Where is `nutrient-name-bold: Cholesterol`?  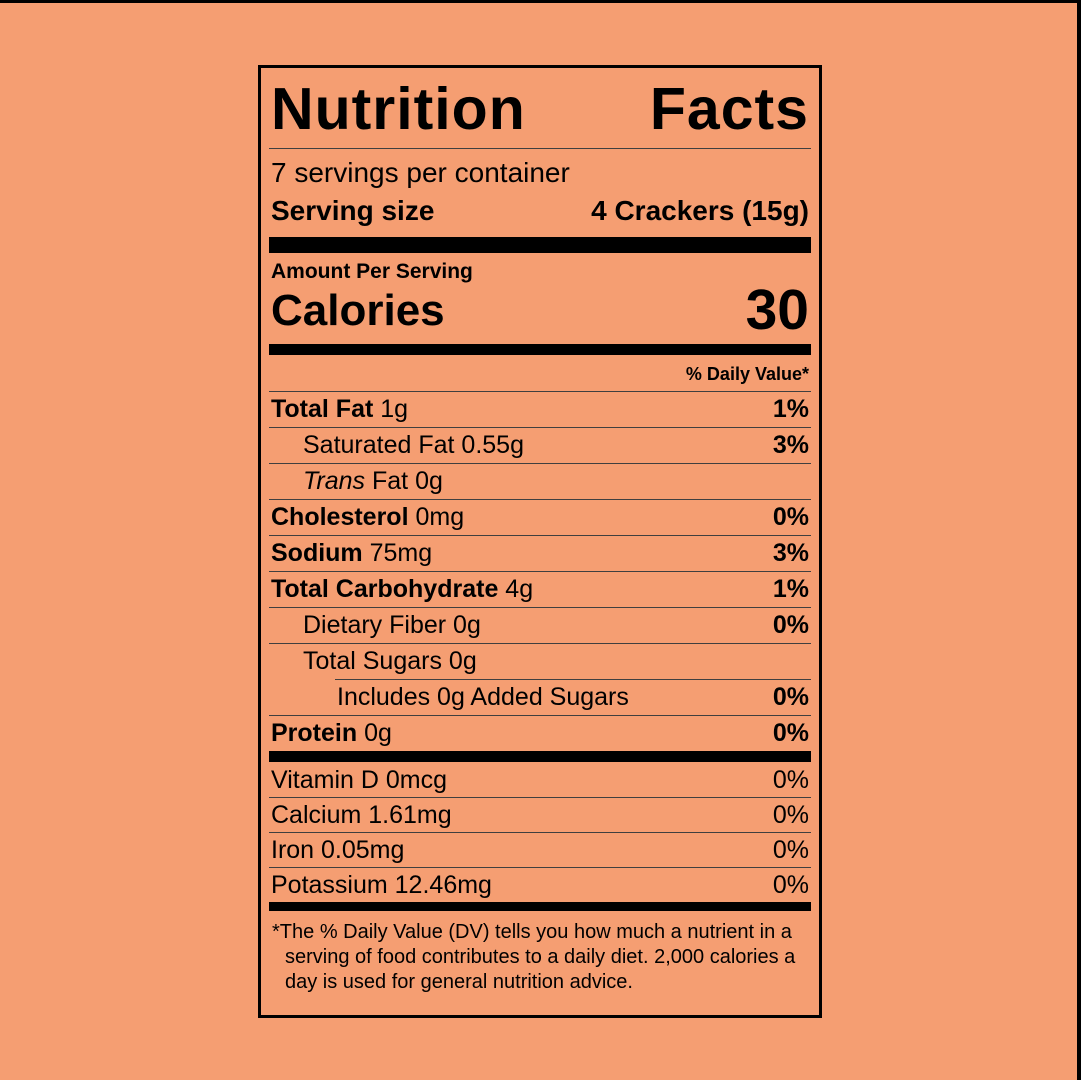
nutrient-name-bold: Cholesterol is located at coordinates (340, 517).